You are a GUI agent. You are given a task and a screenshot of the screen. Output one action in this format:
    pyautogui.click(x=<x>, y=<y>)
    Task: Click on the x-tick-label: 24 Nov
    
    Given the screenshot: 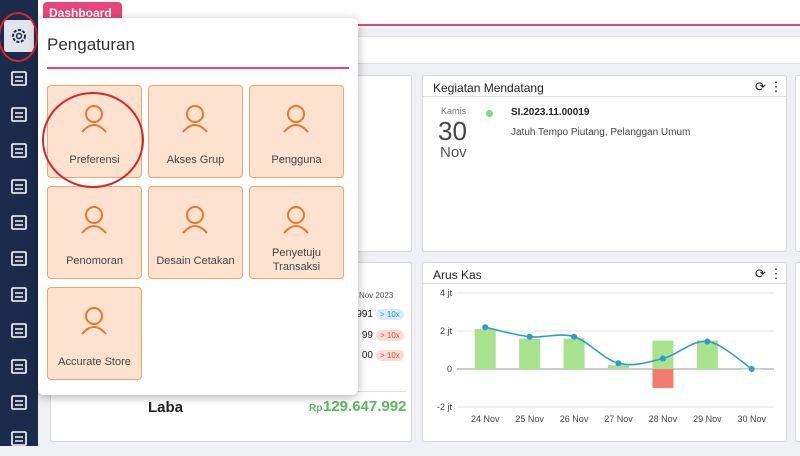 What is the action you would take?
    pyautogui.click(x=485, y=419)
    